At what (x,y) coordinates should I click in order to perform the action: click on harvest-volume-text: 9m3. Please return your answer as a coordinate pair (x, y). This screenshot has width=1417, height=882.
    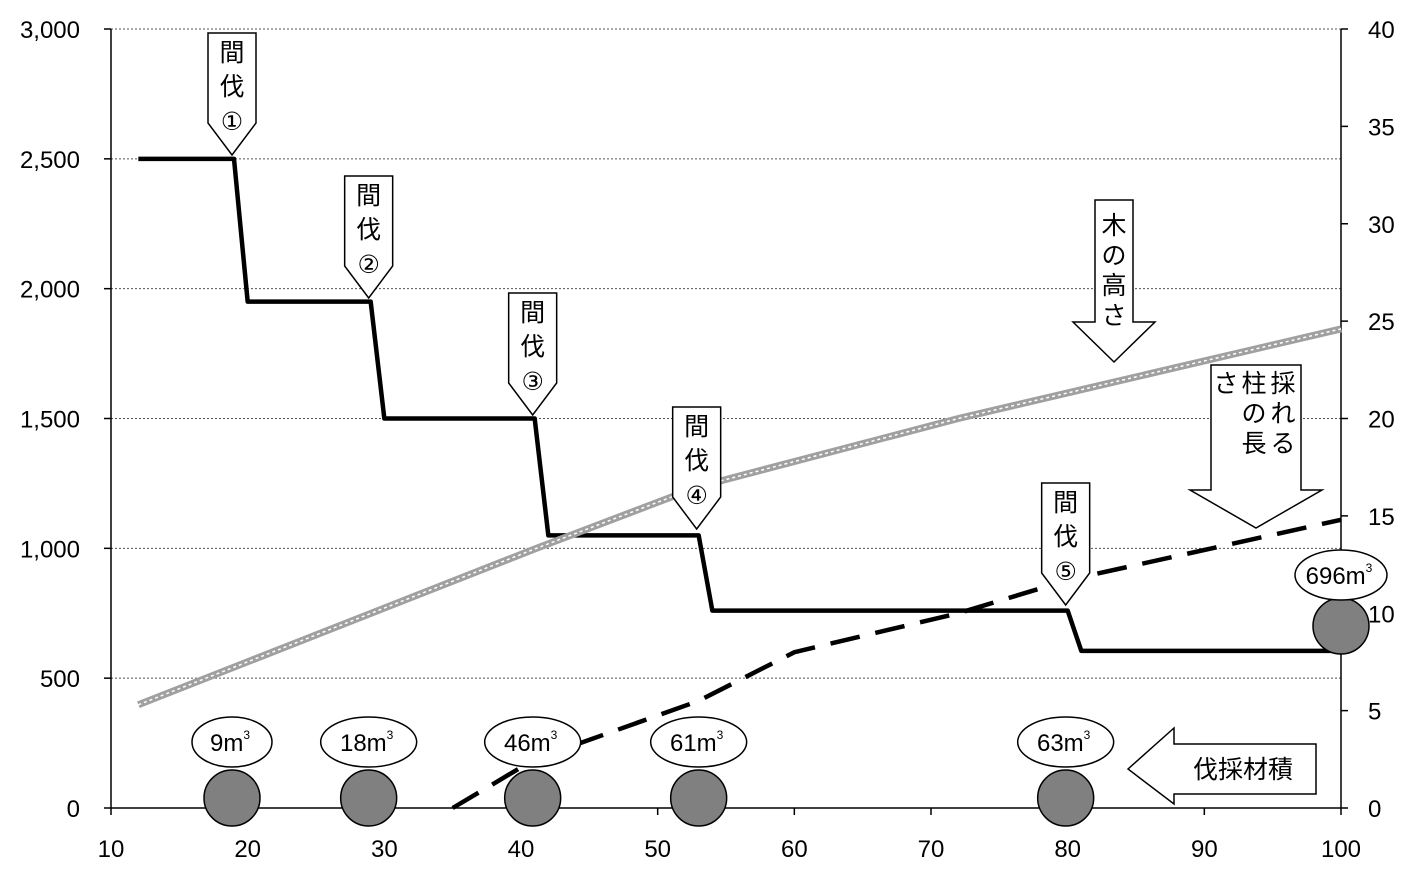
    Looking at the image, I should click on (230, 742).